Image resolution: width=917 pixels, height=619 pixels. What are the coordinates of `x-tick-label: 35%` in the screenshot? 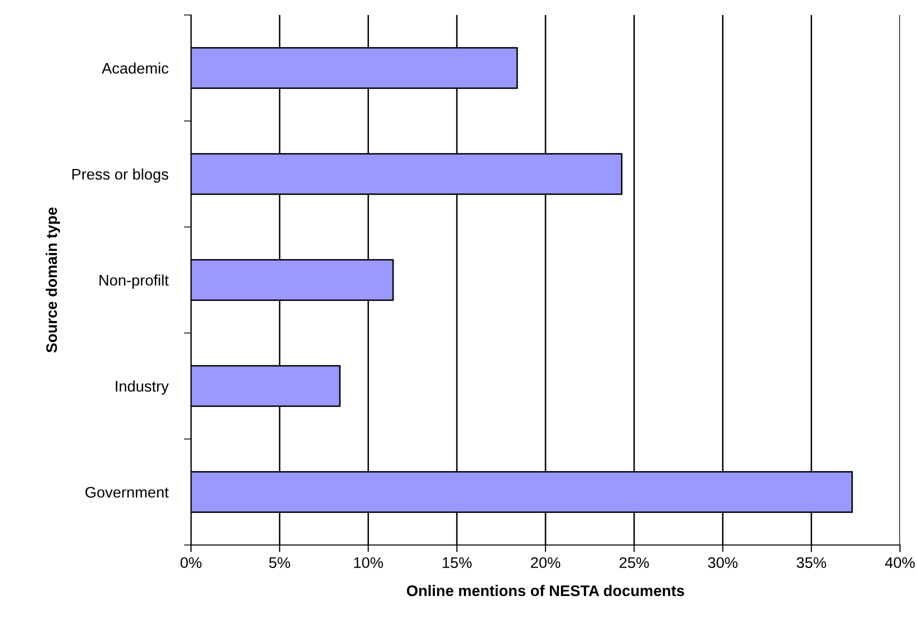 It's located at (811, 562).